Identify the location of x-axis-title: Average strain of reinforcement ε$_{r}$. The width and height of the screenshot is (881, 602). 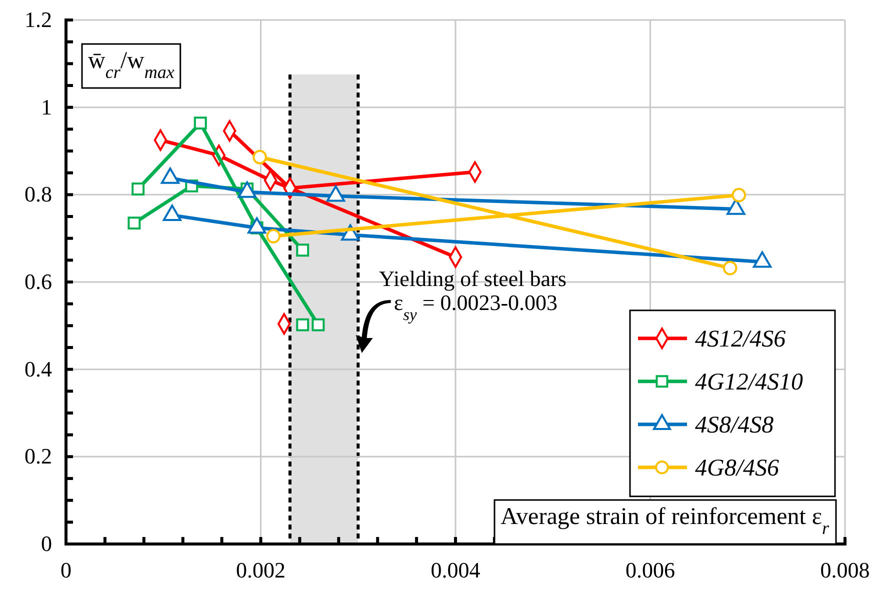
(665, 521).